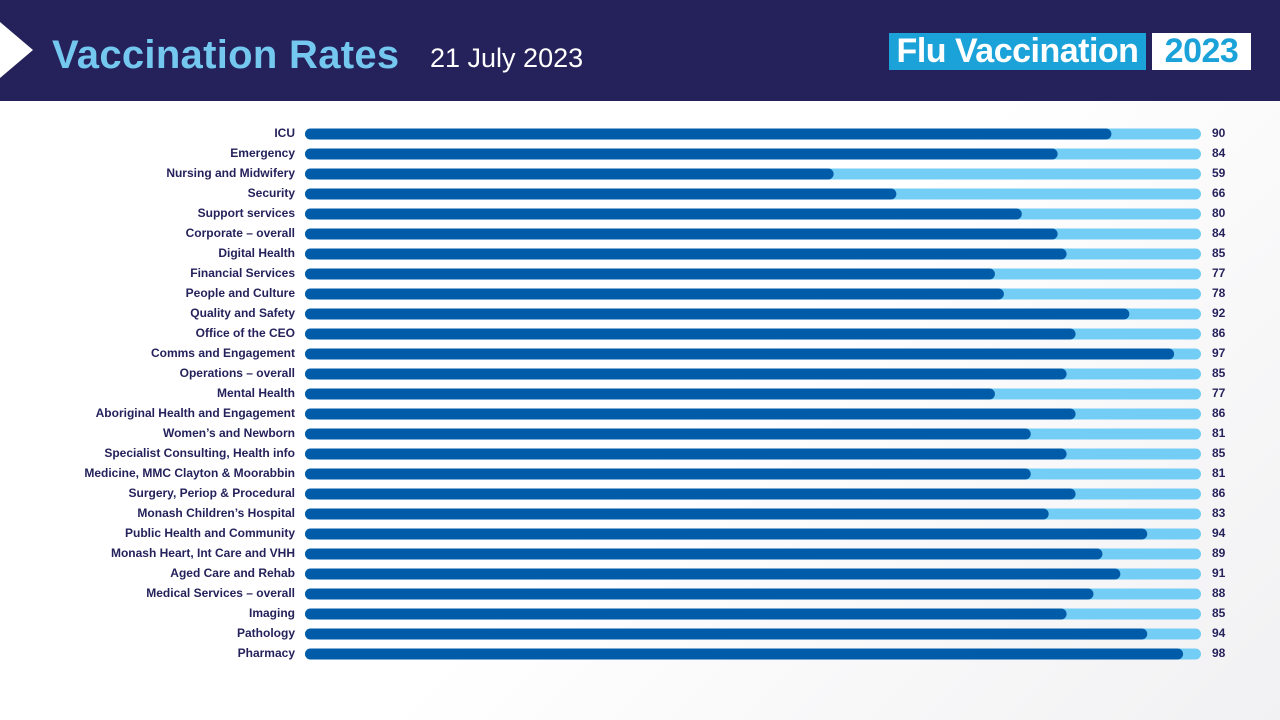  Describe the element at coordinates (232, 573) in the screenshot. I see `category-label: Aged Care and Rehab` at that location.